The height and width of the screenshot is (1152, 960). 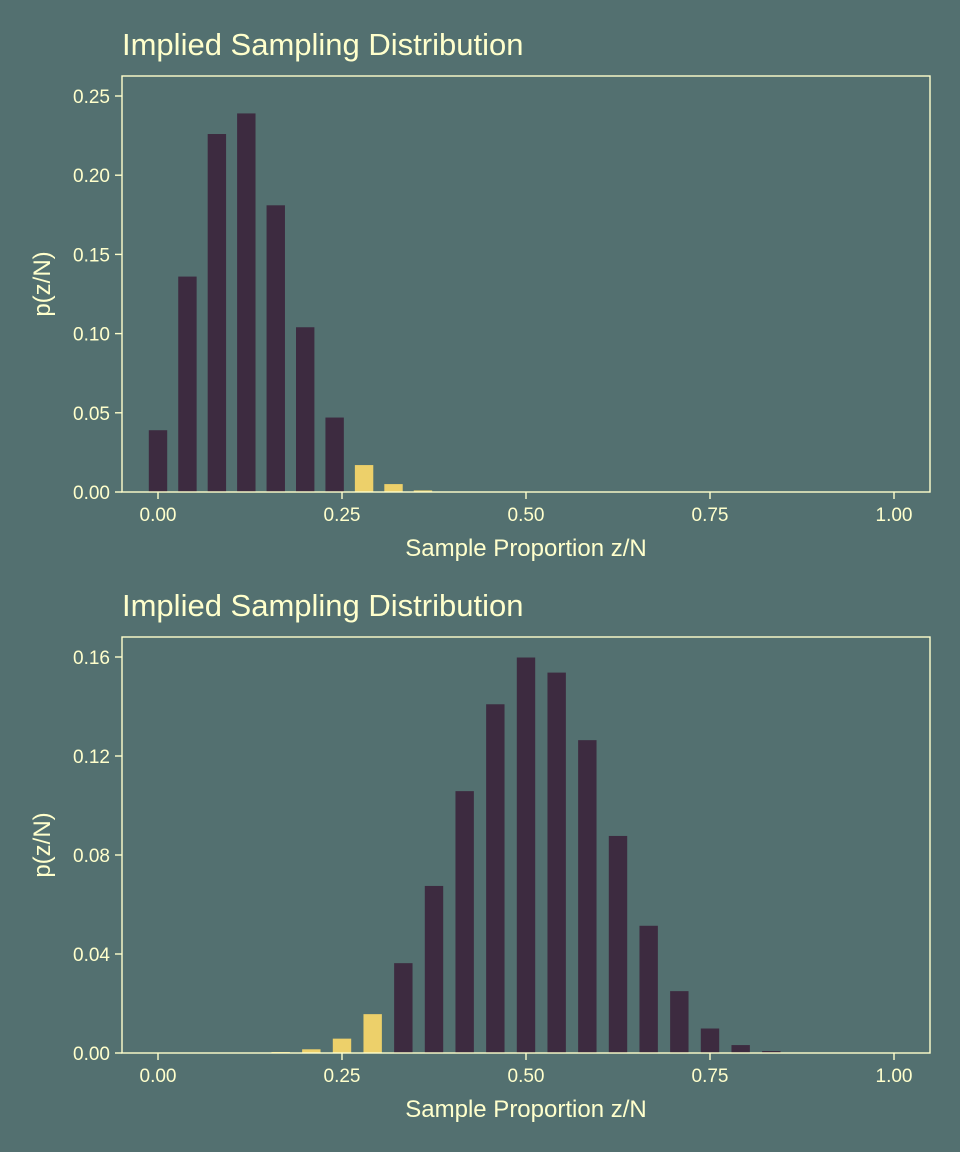 What do you see at coordinates (91, 176) in the screenshot?
I see `y-tick-label: 0.20` at bounding box center [91, 176].